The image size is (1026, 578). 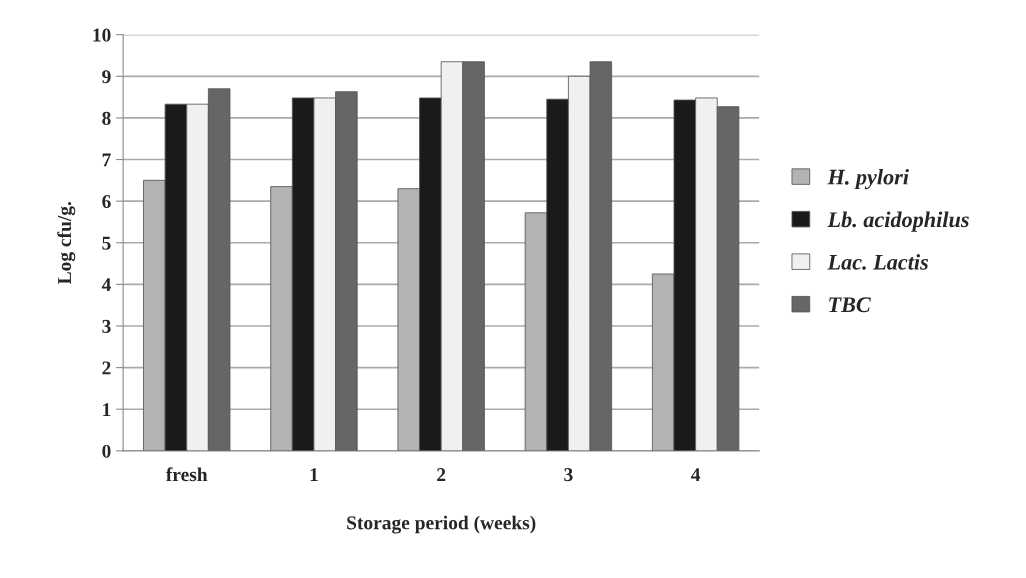 What do you see at coordinates (106, 326) in the screenshot?
I see `y-tick-label: 3` at bounding box center [106, 326].